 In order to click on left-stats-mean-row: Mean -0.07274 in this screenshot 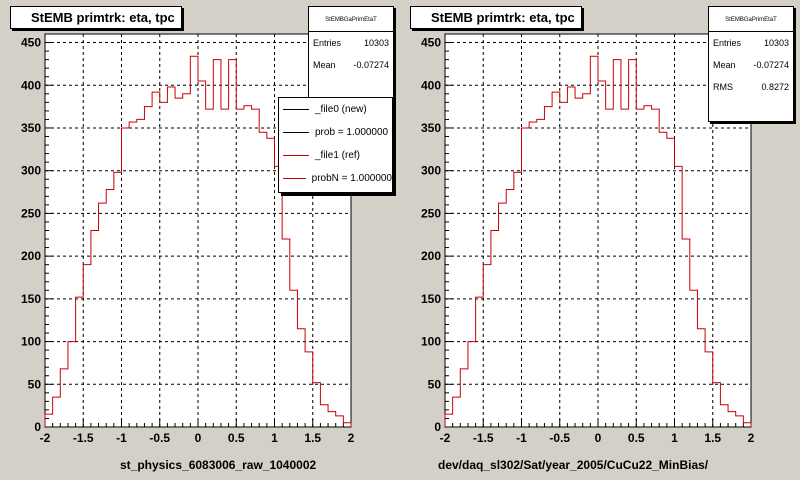, I will do `click(351, 65)`.